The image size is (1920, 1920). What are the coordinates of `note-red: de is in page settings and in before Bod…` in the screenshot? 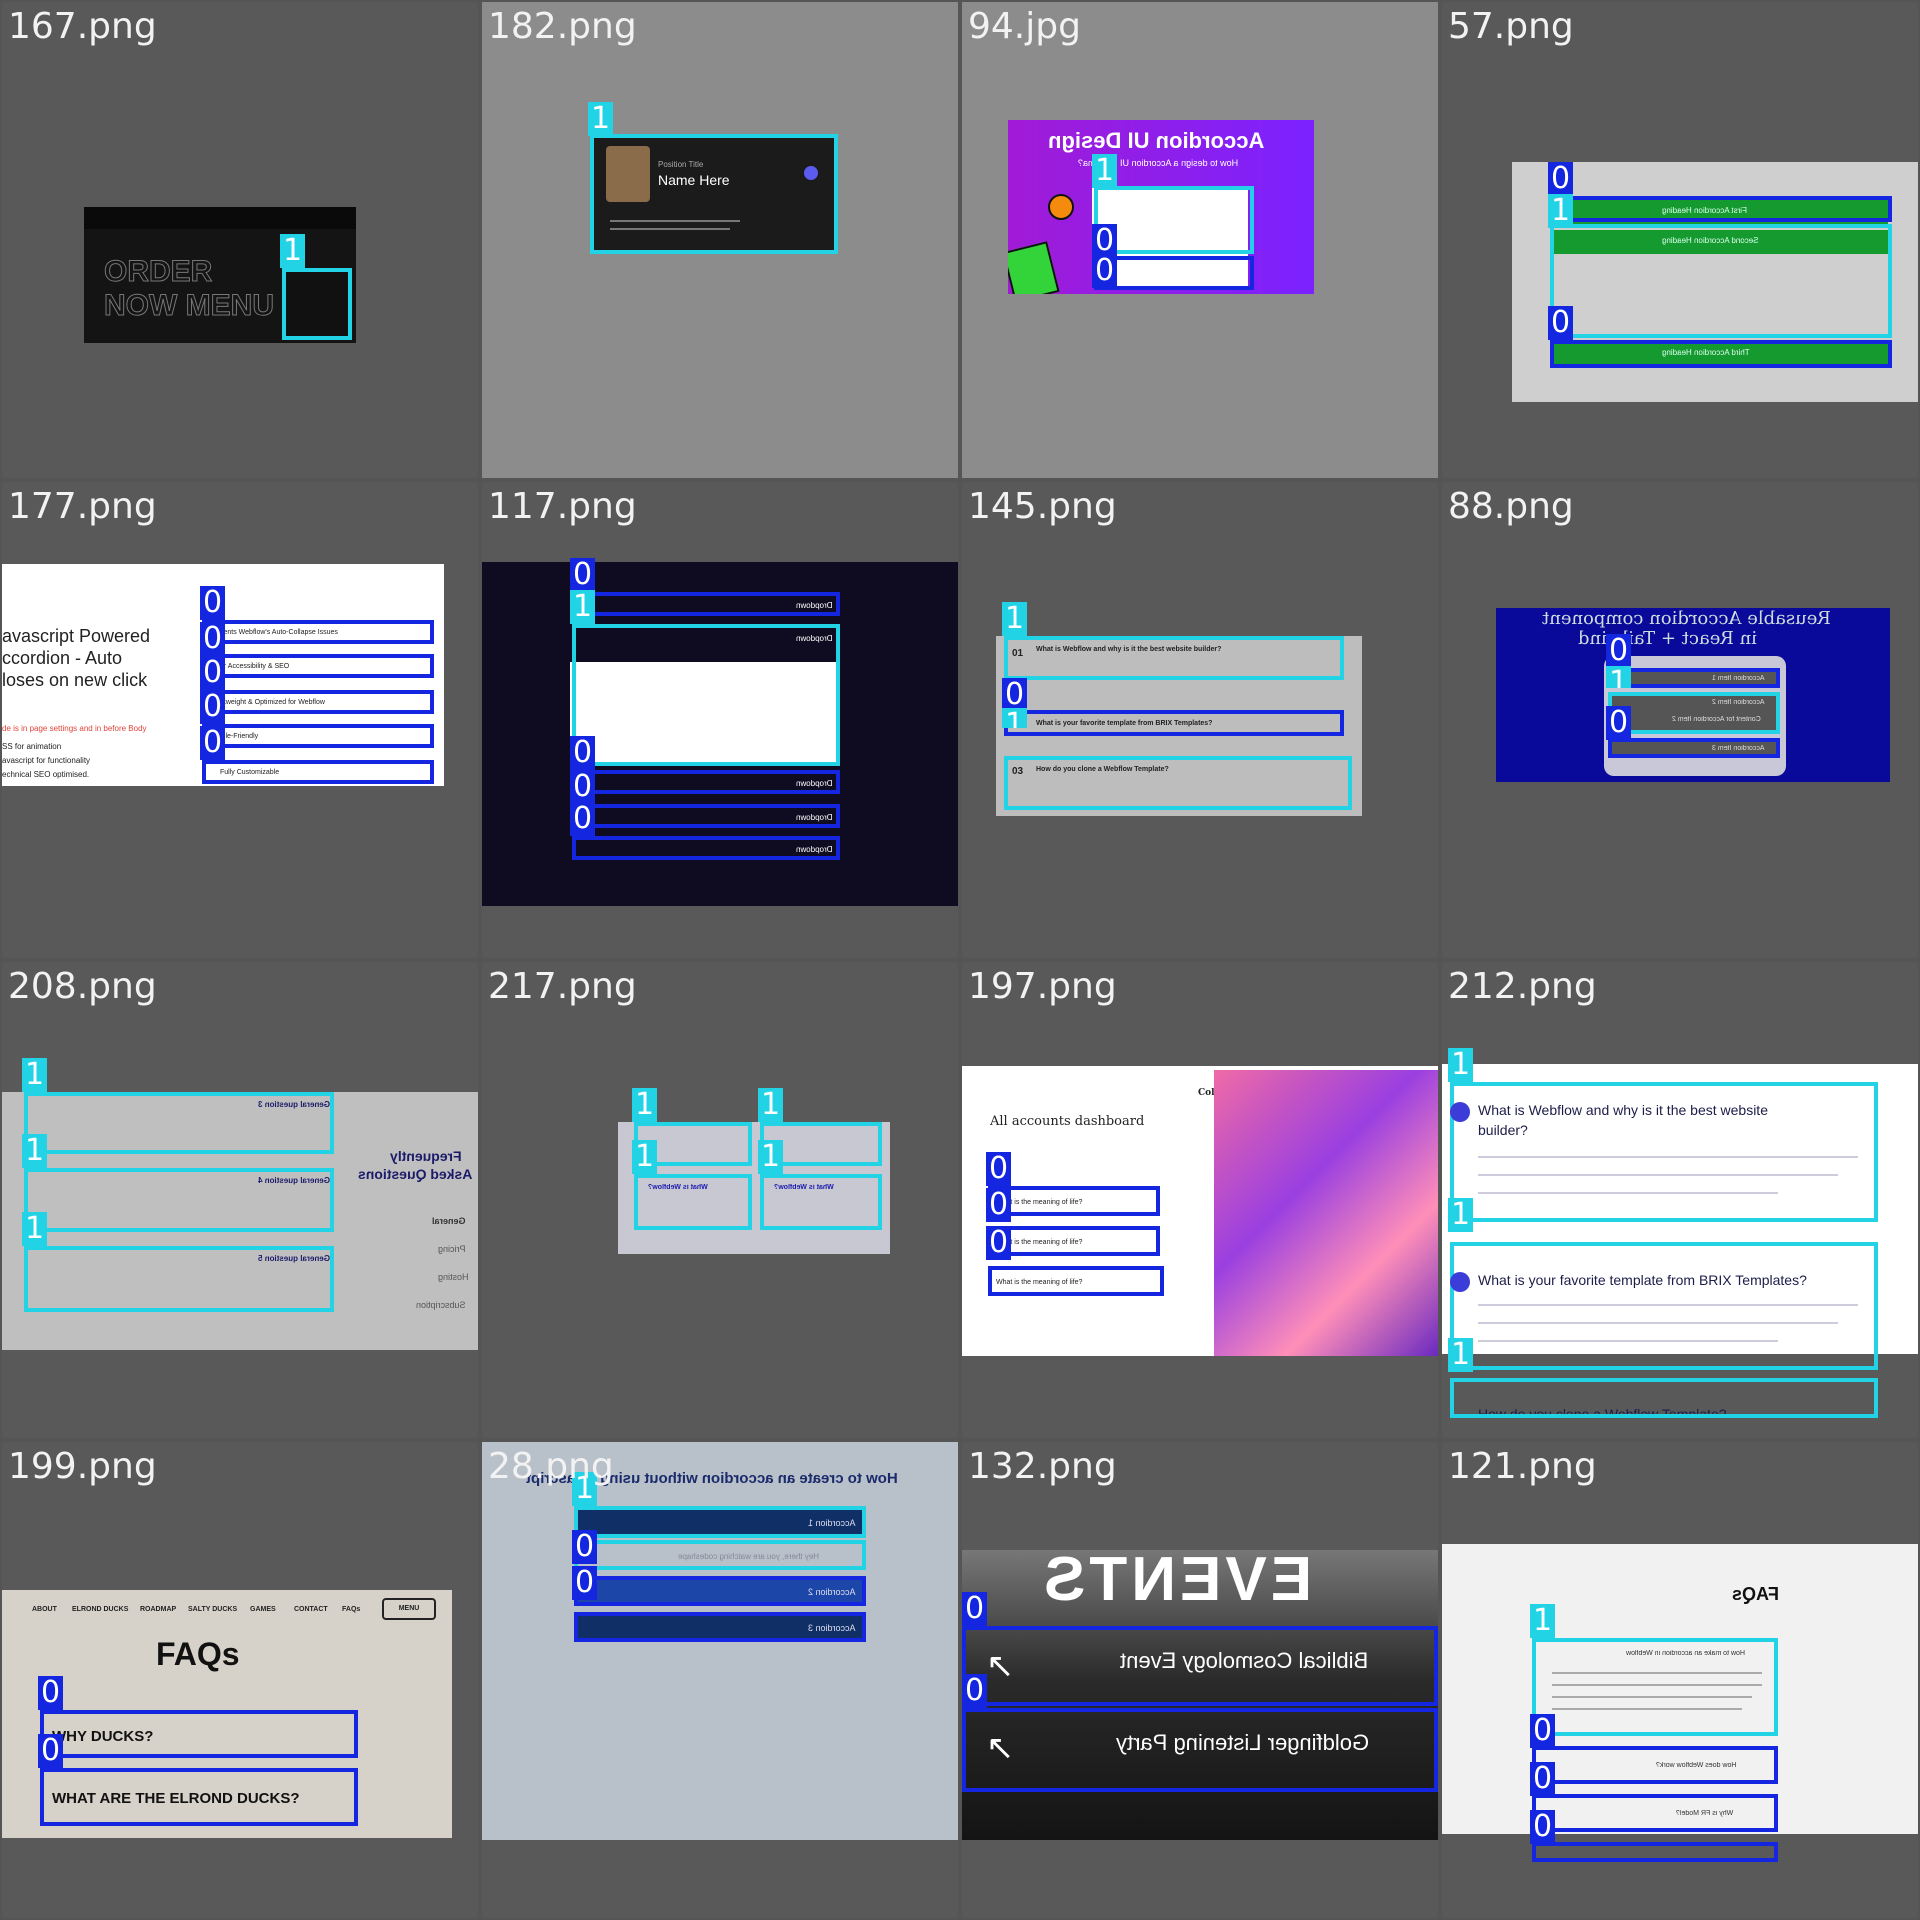 It's located at (74, 728).